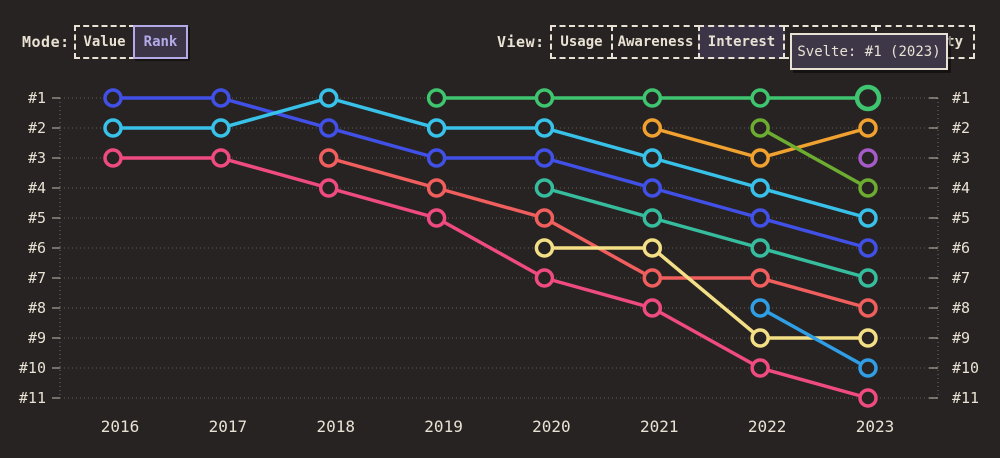  Describe the element at coordinates (814, 158) in the screenshot. I see `series-line-olive` at that location.